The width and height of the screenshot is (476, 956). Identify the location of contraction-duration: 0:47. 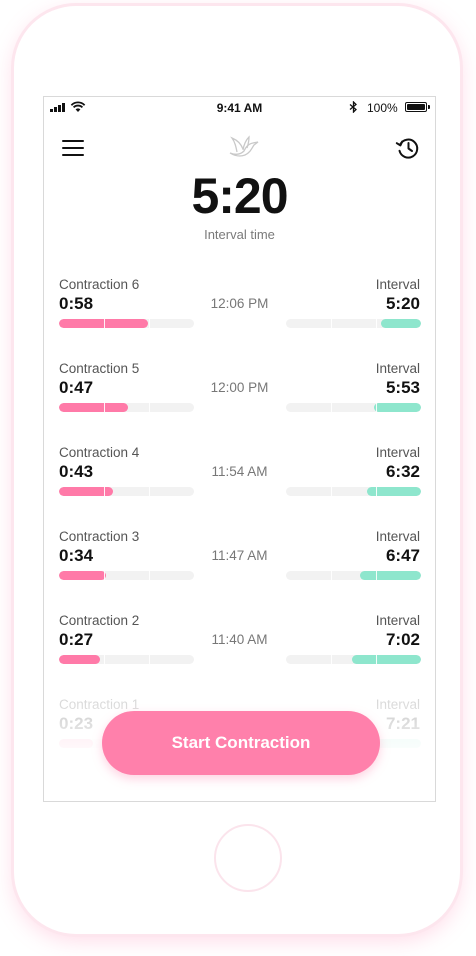
(76, 387).